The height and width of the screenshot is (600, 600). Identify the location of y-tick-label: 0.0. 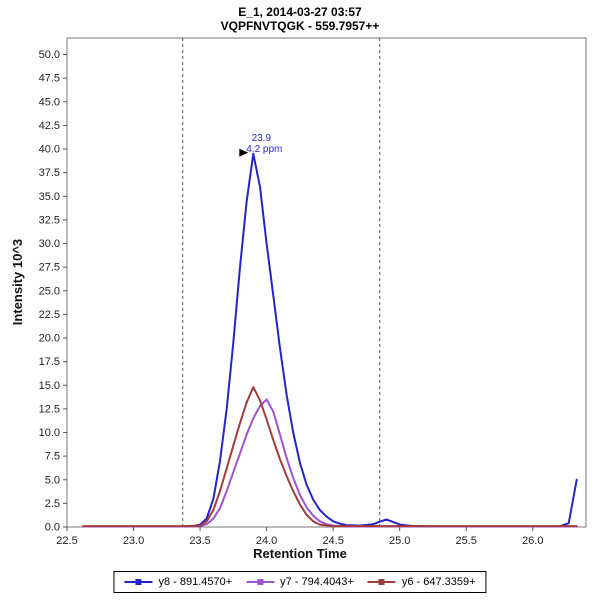
(52, 528).